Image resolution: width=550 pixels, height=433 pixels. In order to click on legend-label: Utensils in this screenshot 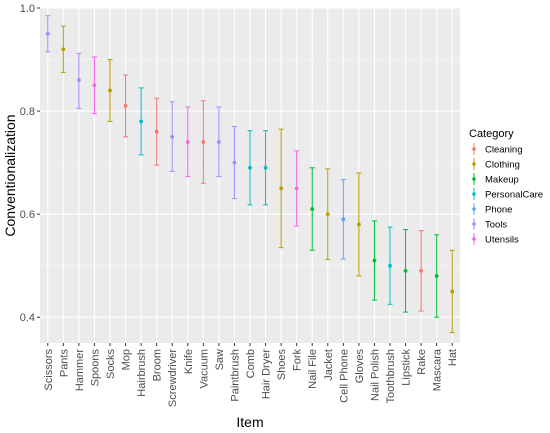, I will do `click(502, 240)`.